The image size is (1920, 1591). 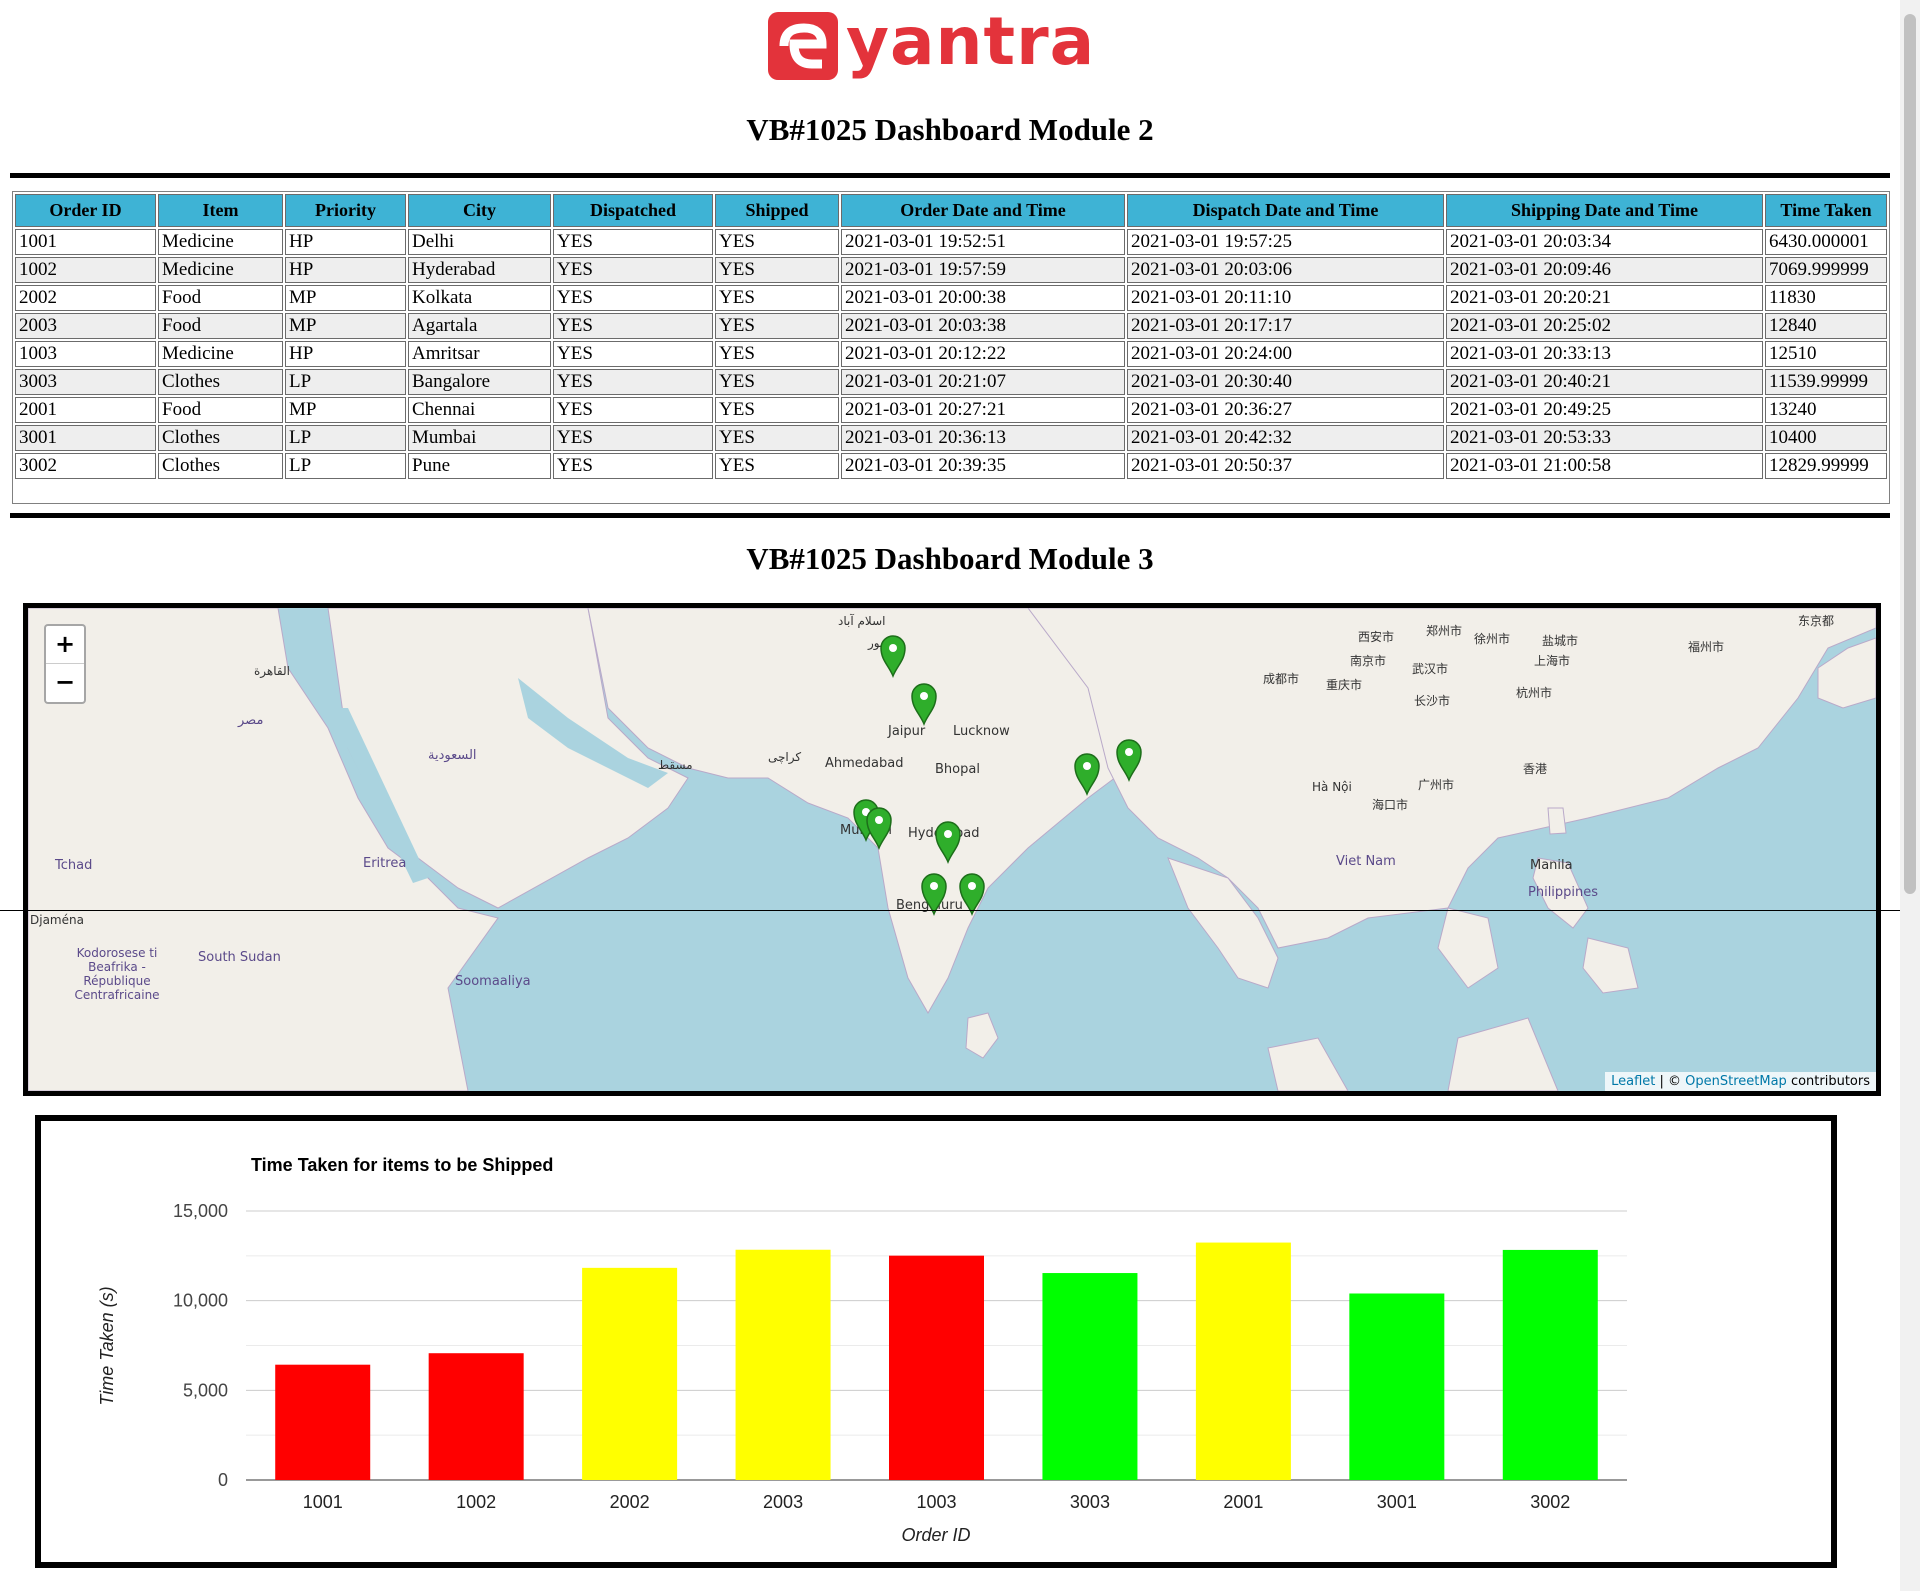 I want to click on page-scrollbar, so click(x=1910, y=795).